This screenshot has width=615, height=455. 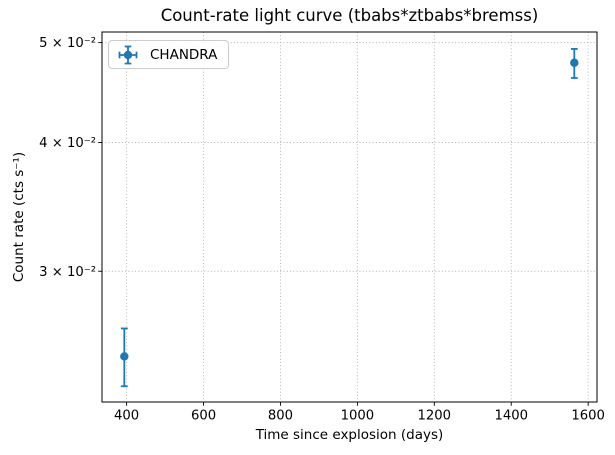 I want to click on svg-text: 1600, so click(x=588, y=416).